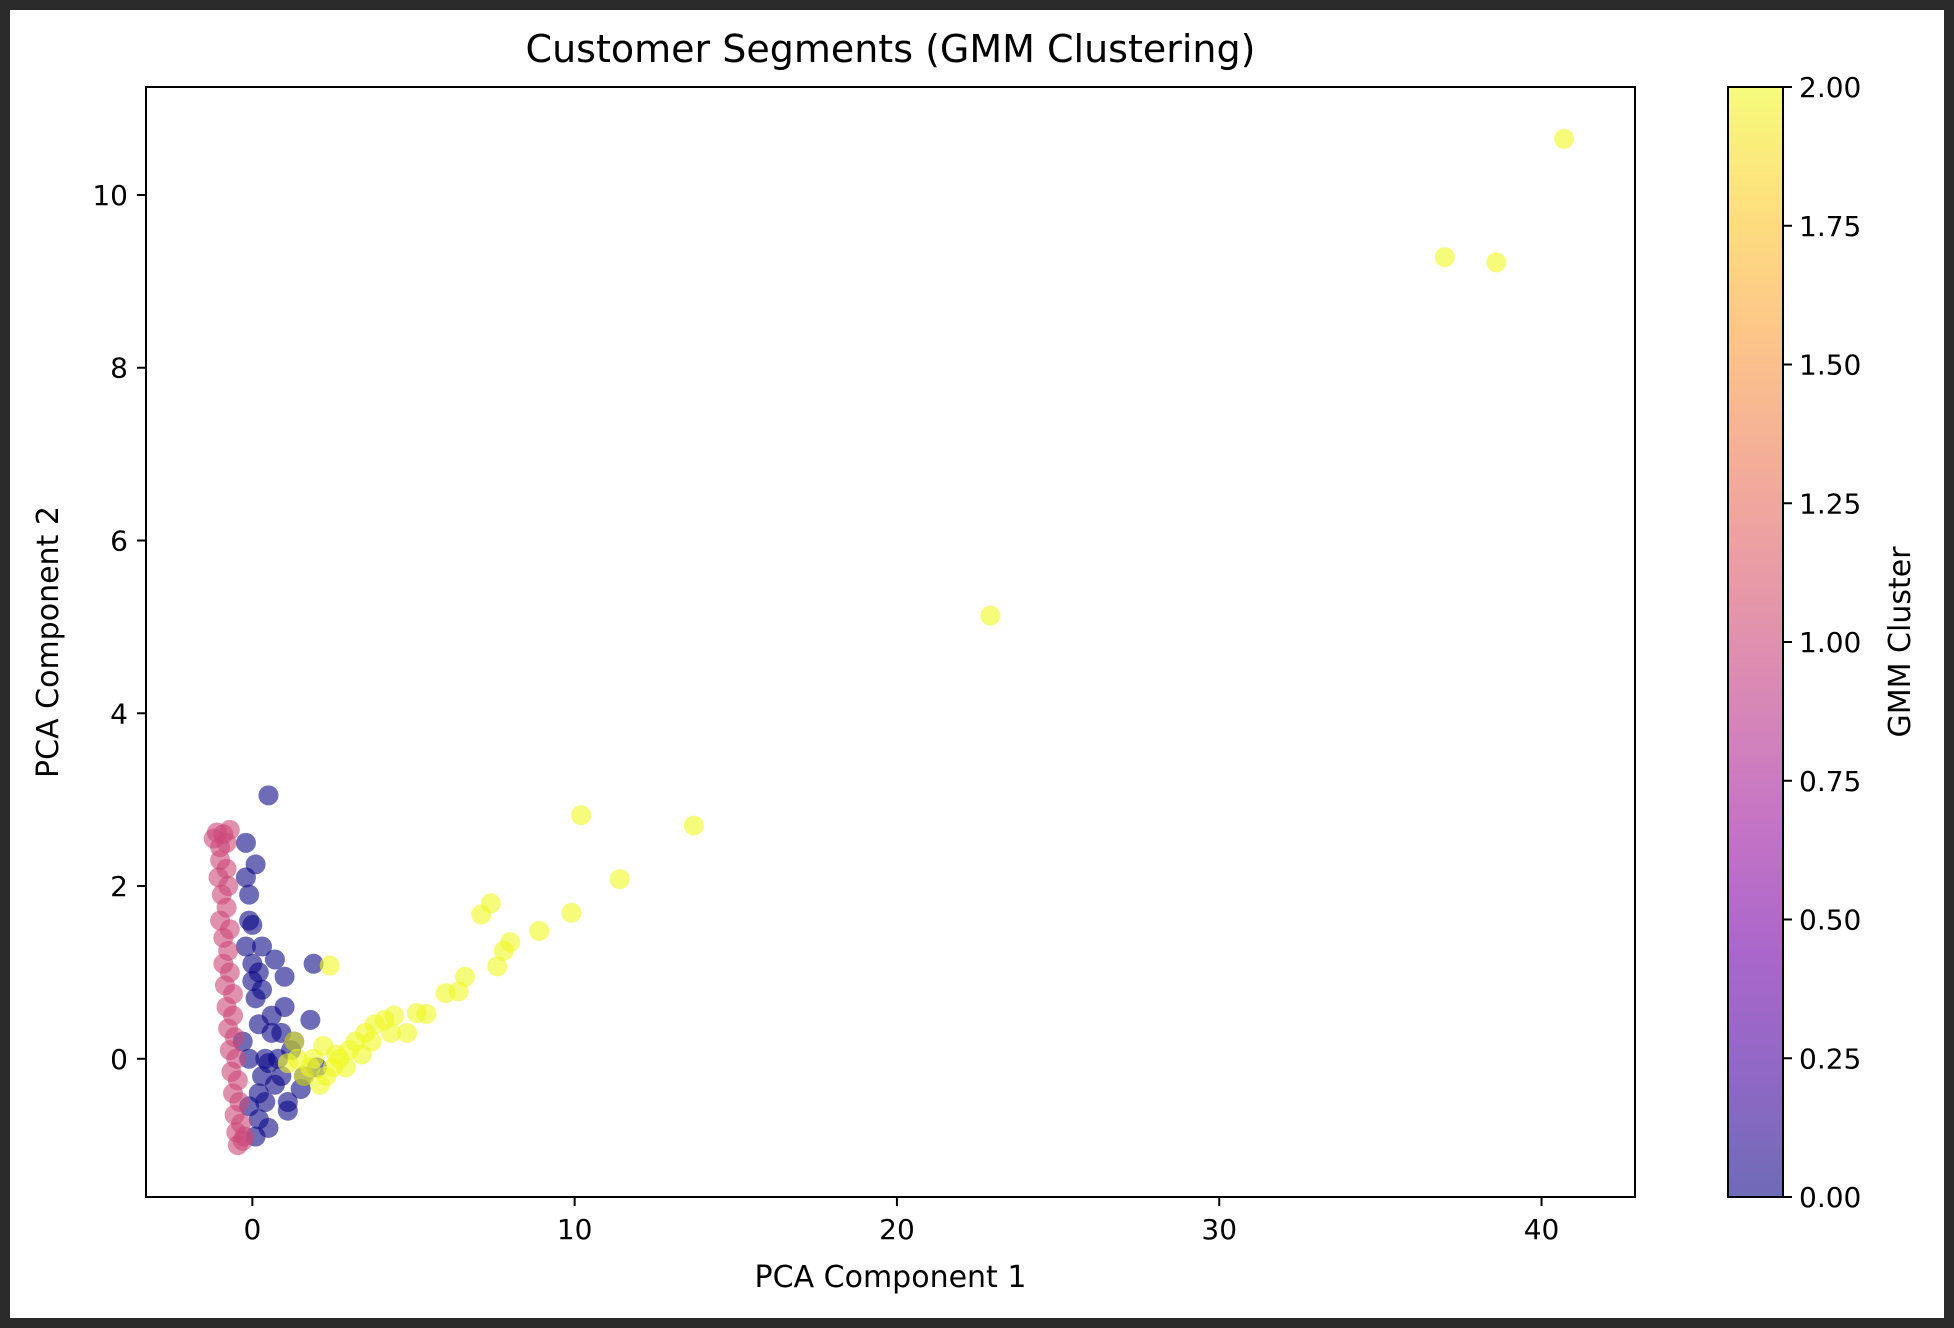 The width and height of the screenshot is (1954, 1328). What do you see at coordinates (1830, 1197) in the screenshot?
I see `colorbar-tick-label: 0.00` at bounding box center [1830, 1197].